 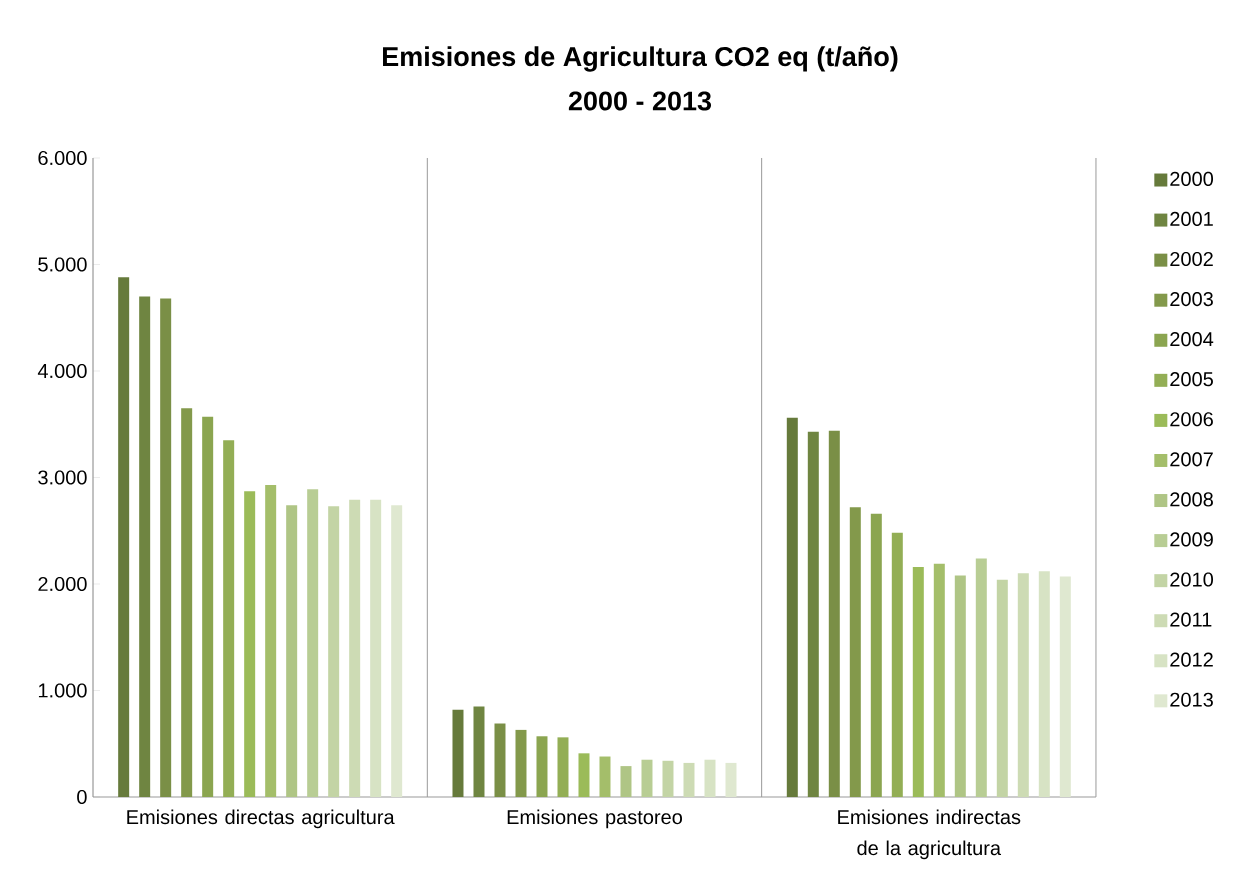 What do you see at coordinates (640, 59) in the screenshot?
I see `chart-title: Emisiones de Agricultura CO2 eq (t/año)` at bounding box center [640, 59].